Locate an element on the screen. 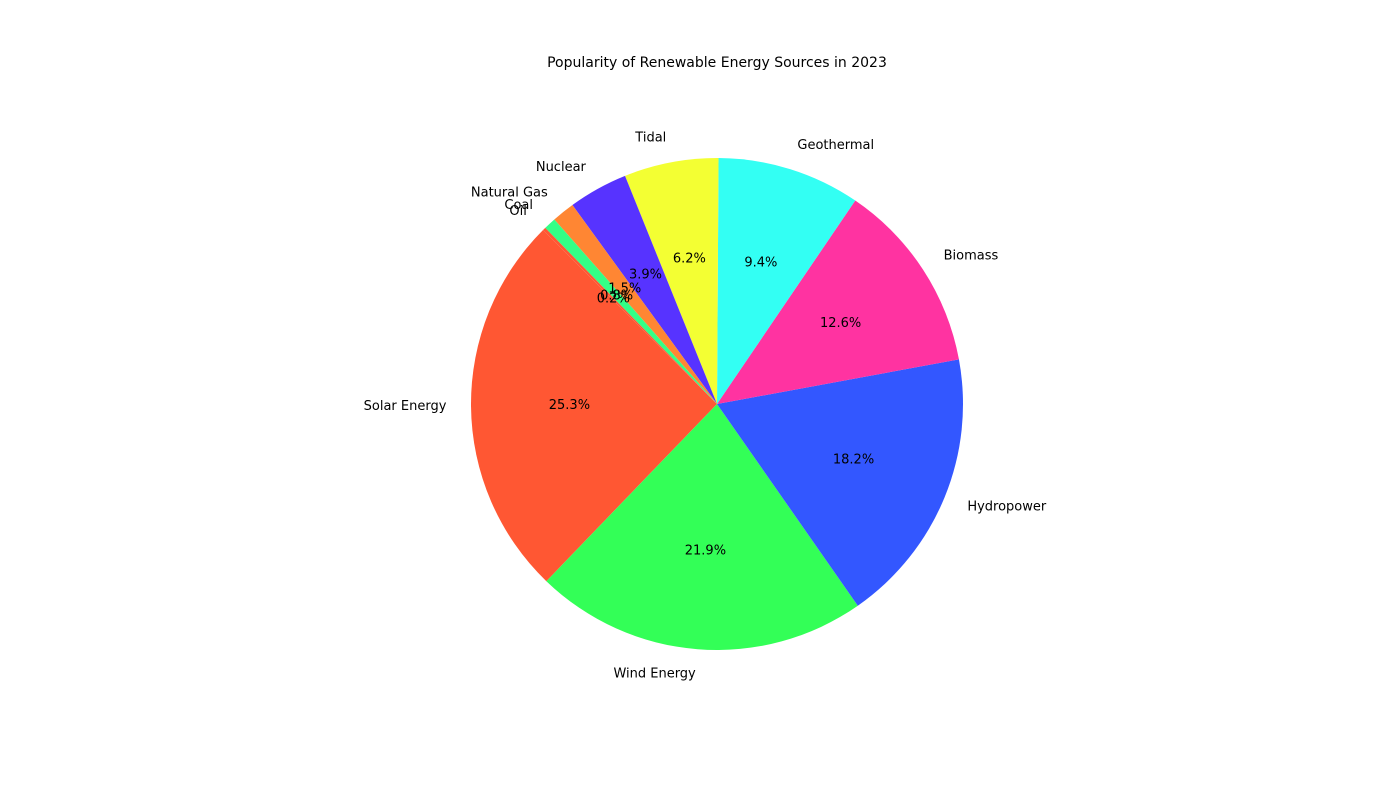 This screenshot has height=800, width=1400. pie-slice-tidal is located at coordinates (672, 280).